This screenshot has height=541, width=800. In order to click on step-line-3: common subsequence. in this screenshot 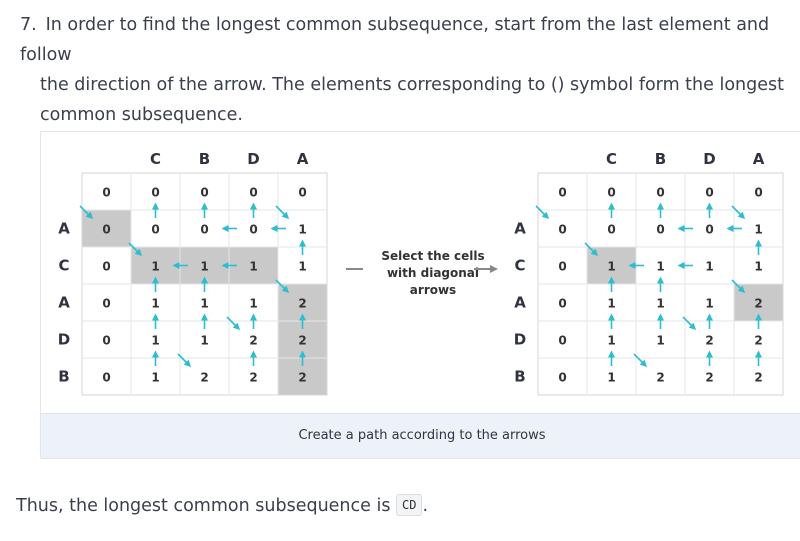, I will do `click(141, 115)`.